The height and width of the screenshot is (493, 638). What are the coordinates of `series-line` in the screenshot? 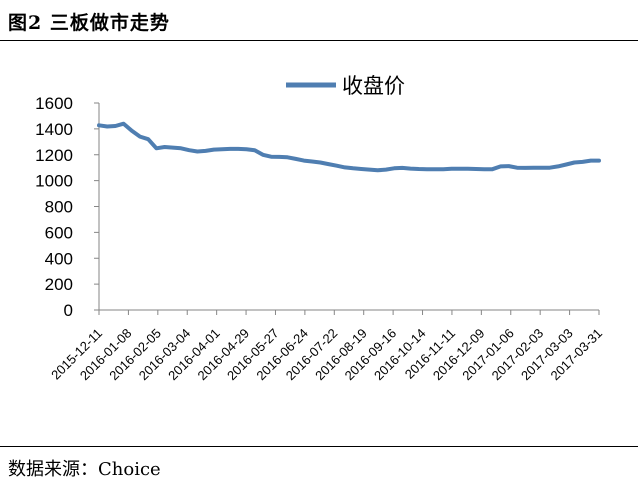 It's located at (349, 147).